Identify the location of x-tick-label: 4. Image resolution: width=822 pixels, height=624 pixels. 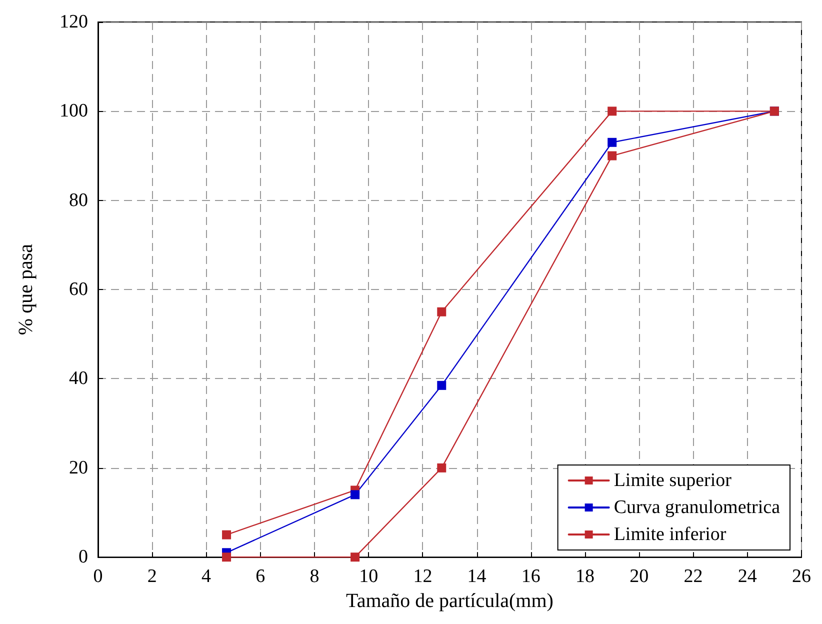
(206, 577).